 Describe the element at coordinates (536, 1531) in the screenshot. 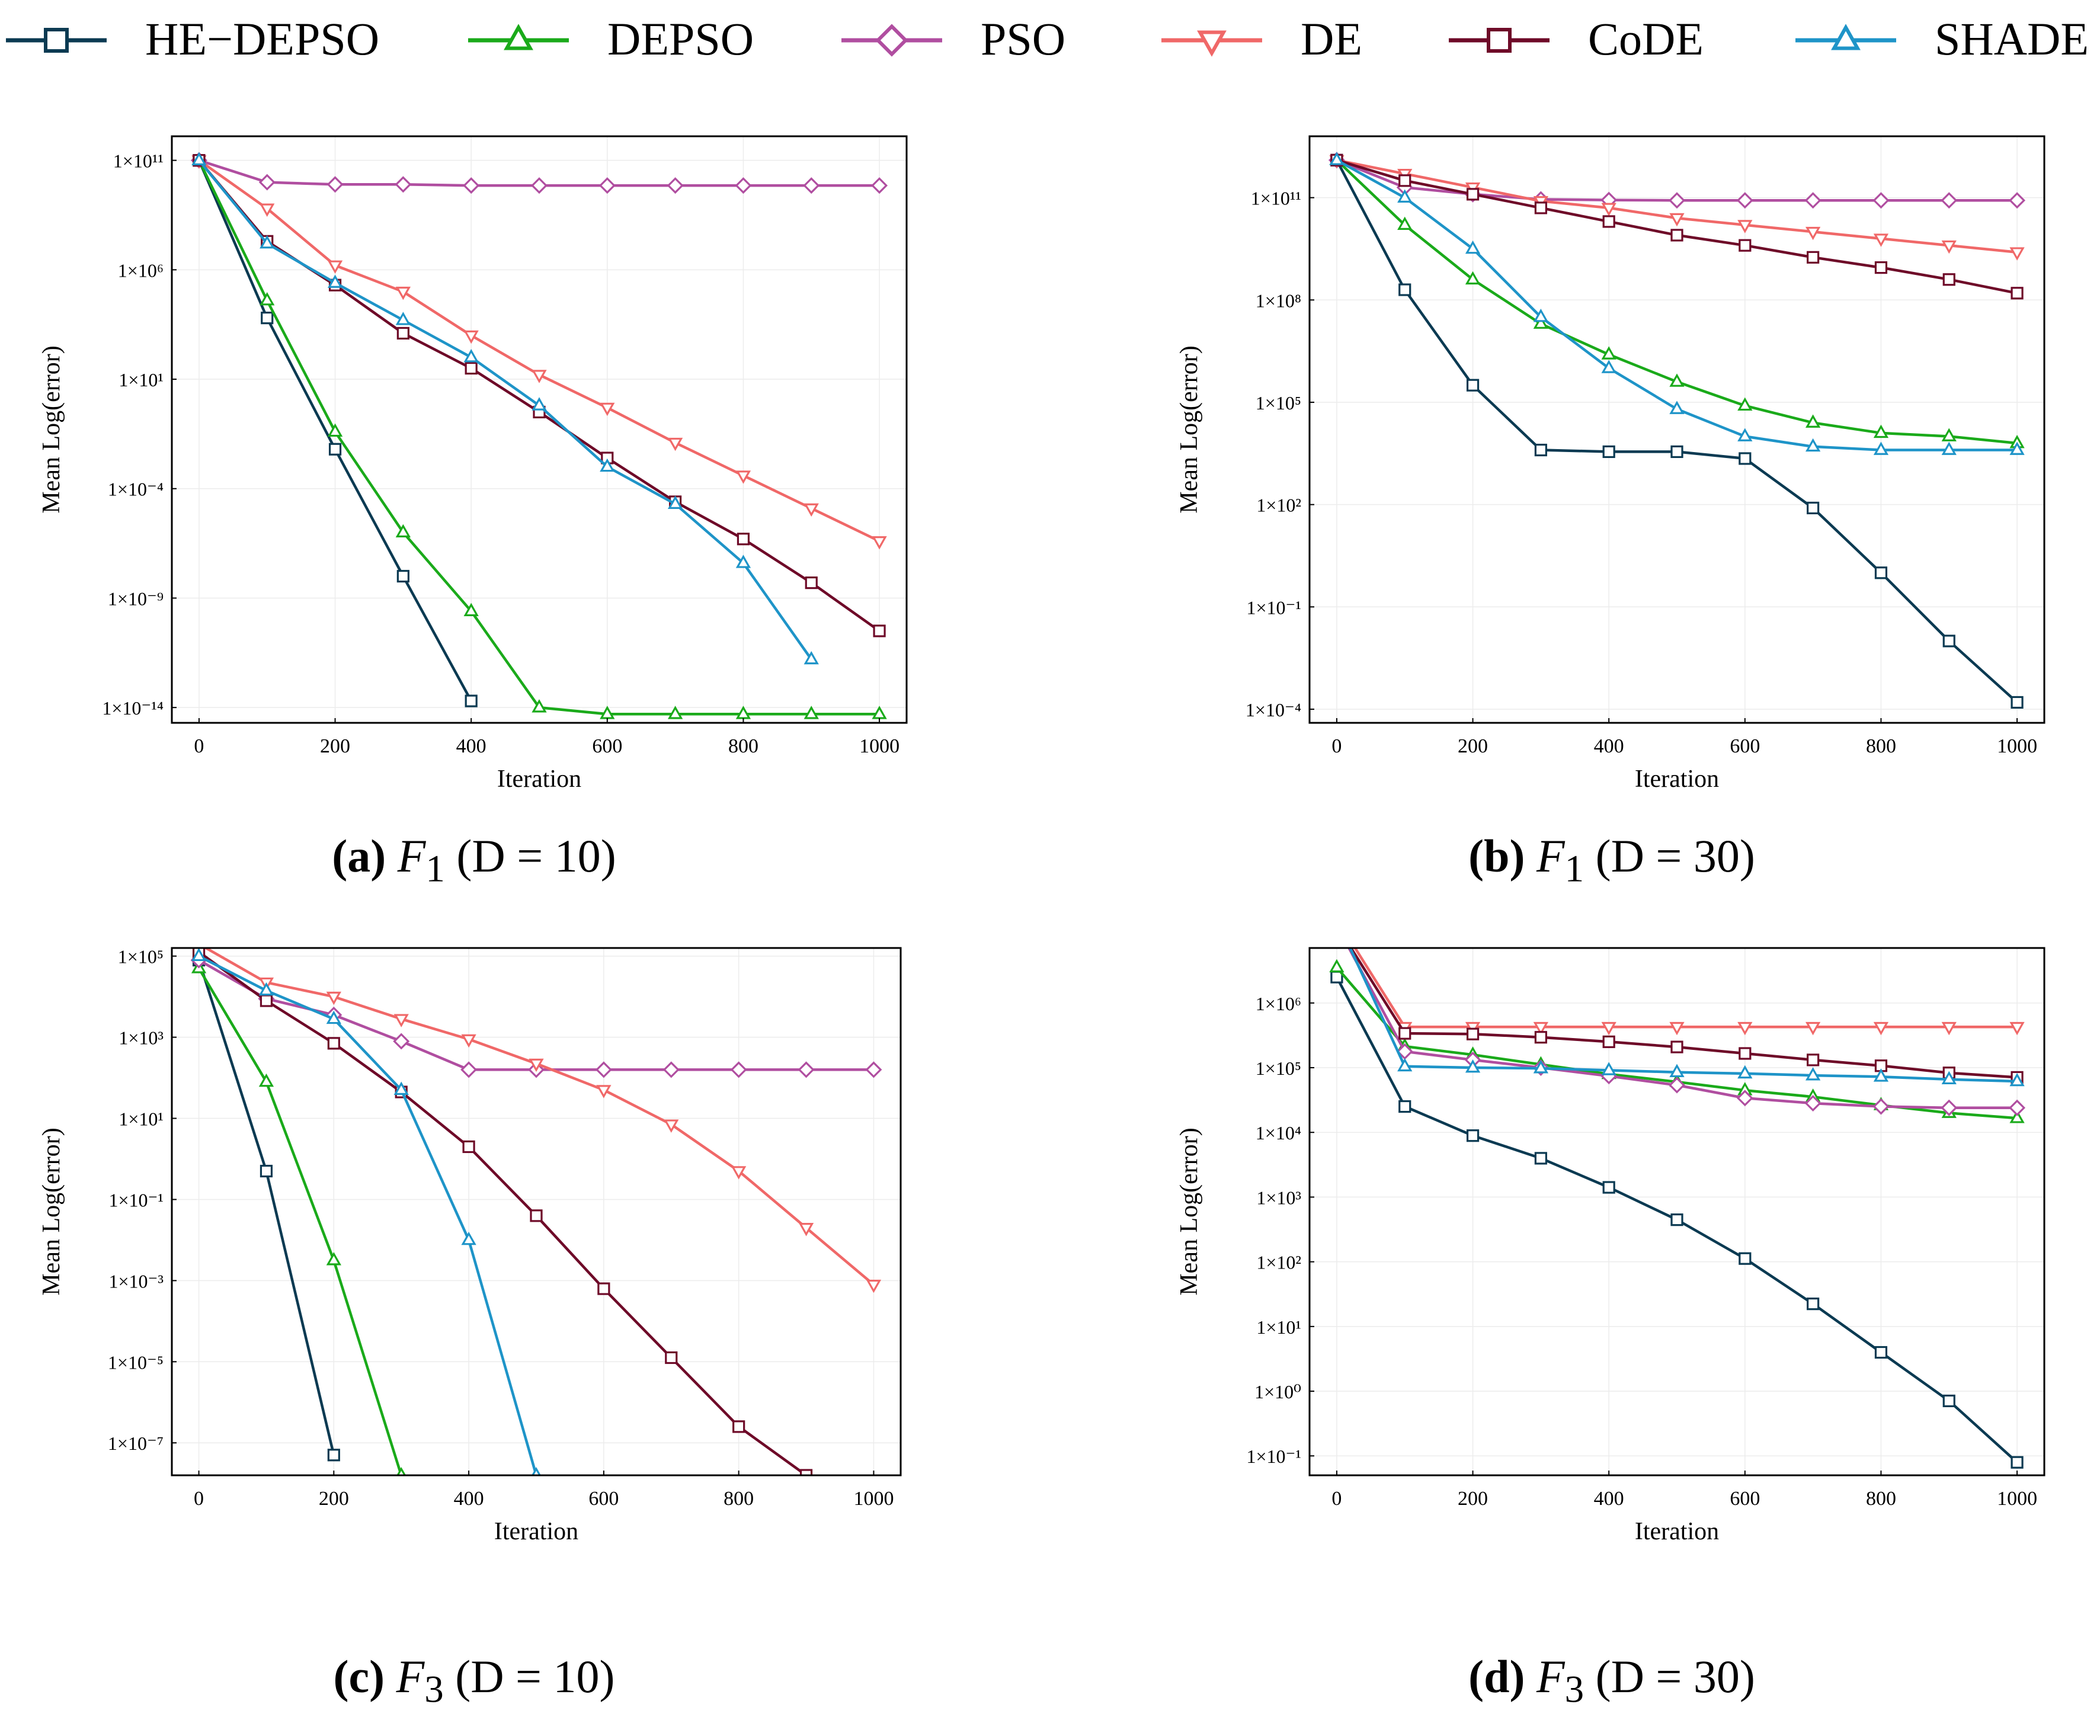

I see `x-axis-label: Iteration` at that location.